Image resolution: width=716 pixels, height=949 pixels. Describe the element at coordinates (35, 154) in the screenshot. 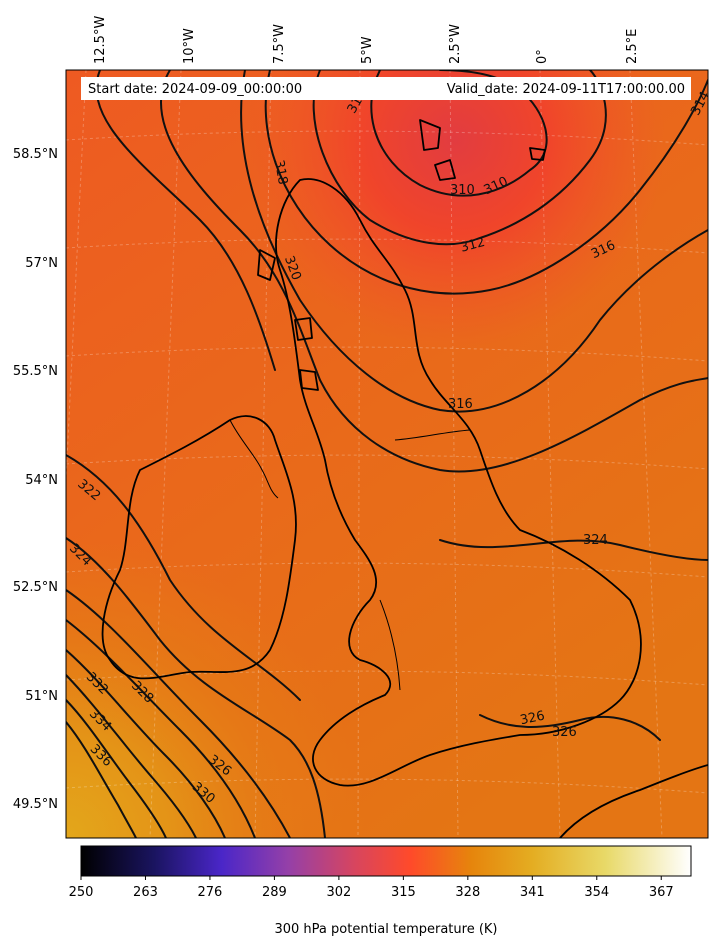

I see `lat-label: 58.5°N` at that location.